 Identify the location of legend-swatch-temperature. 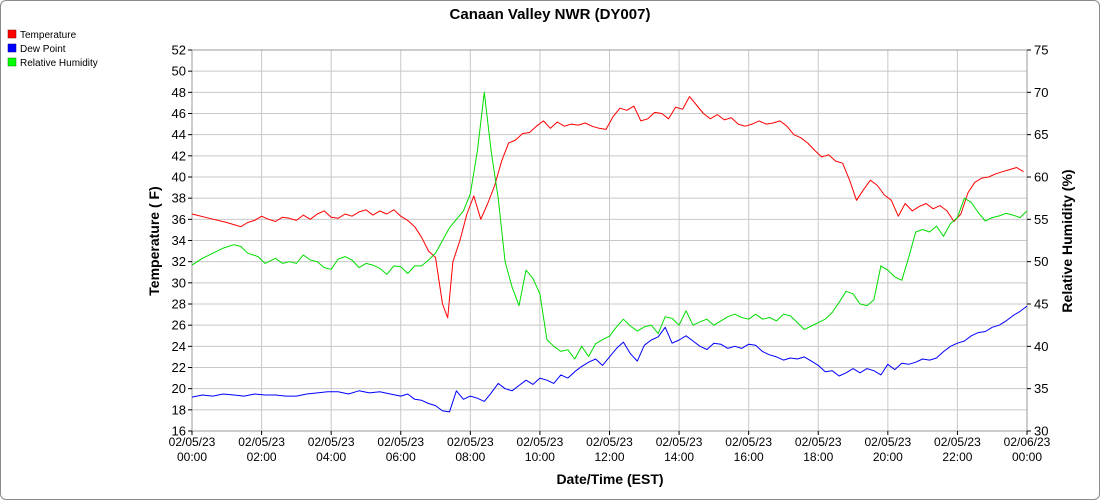
(12, 34).